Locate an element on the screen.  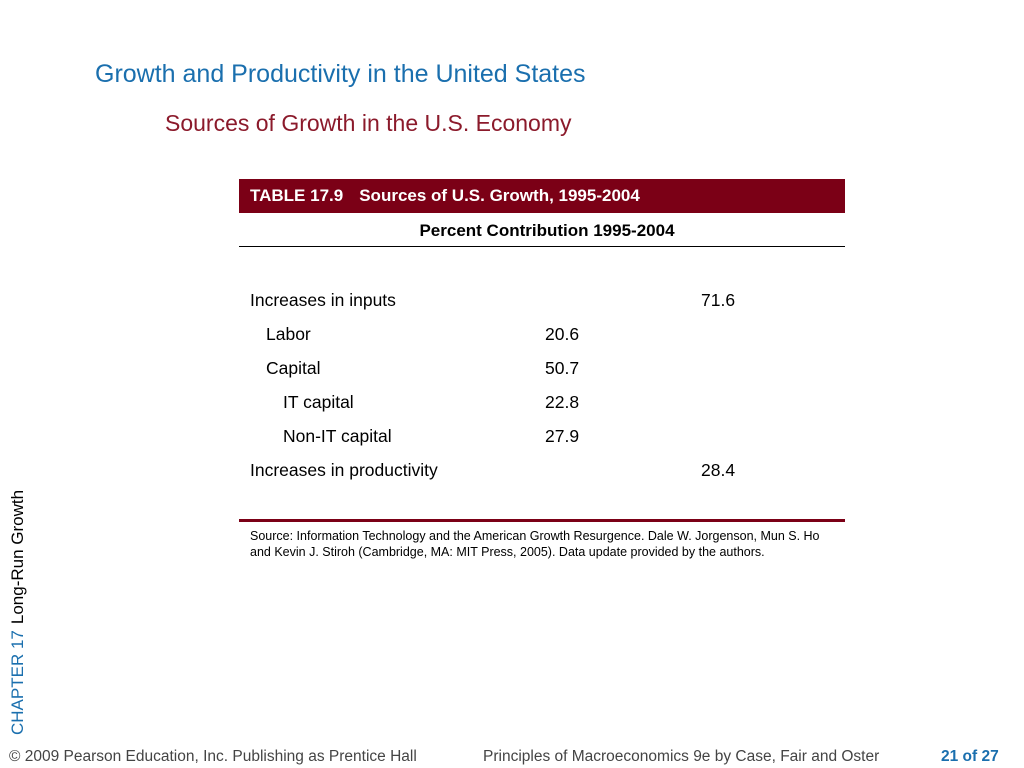
chapter-sidebar: CHAPTER 17 Long-Run Growth is located at coordinates (18, 612).